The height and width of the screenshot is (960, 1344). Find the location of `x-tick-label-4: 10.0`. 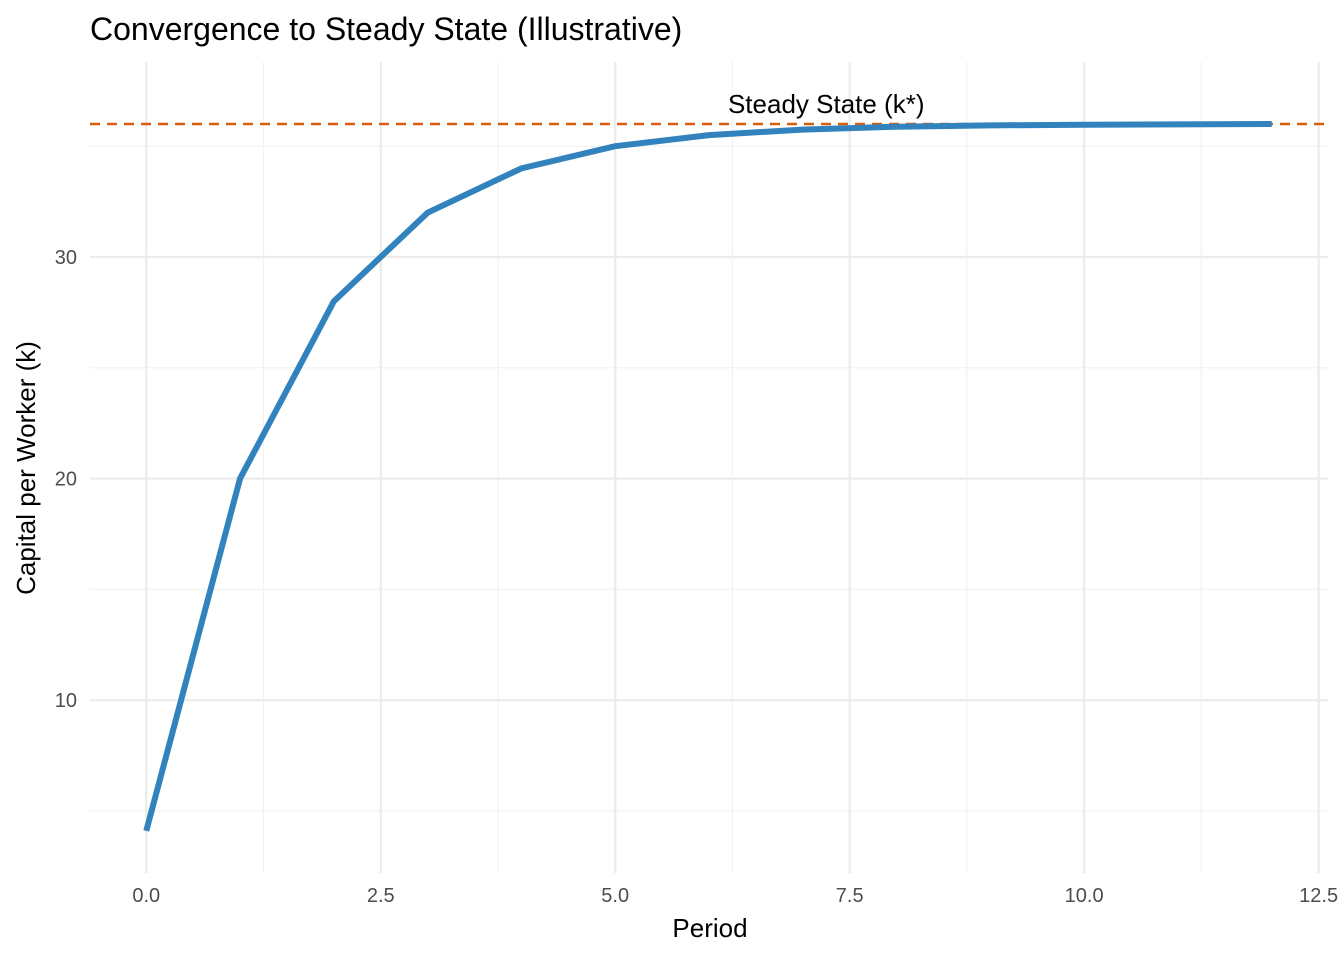

x-tick-label-4: 10.0 is located at coordinates (1084, 896).